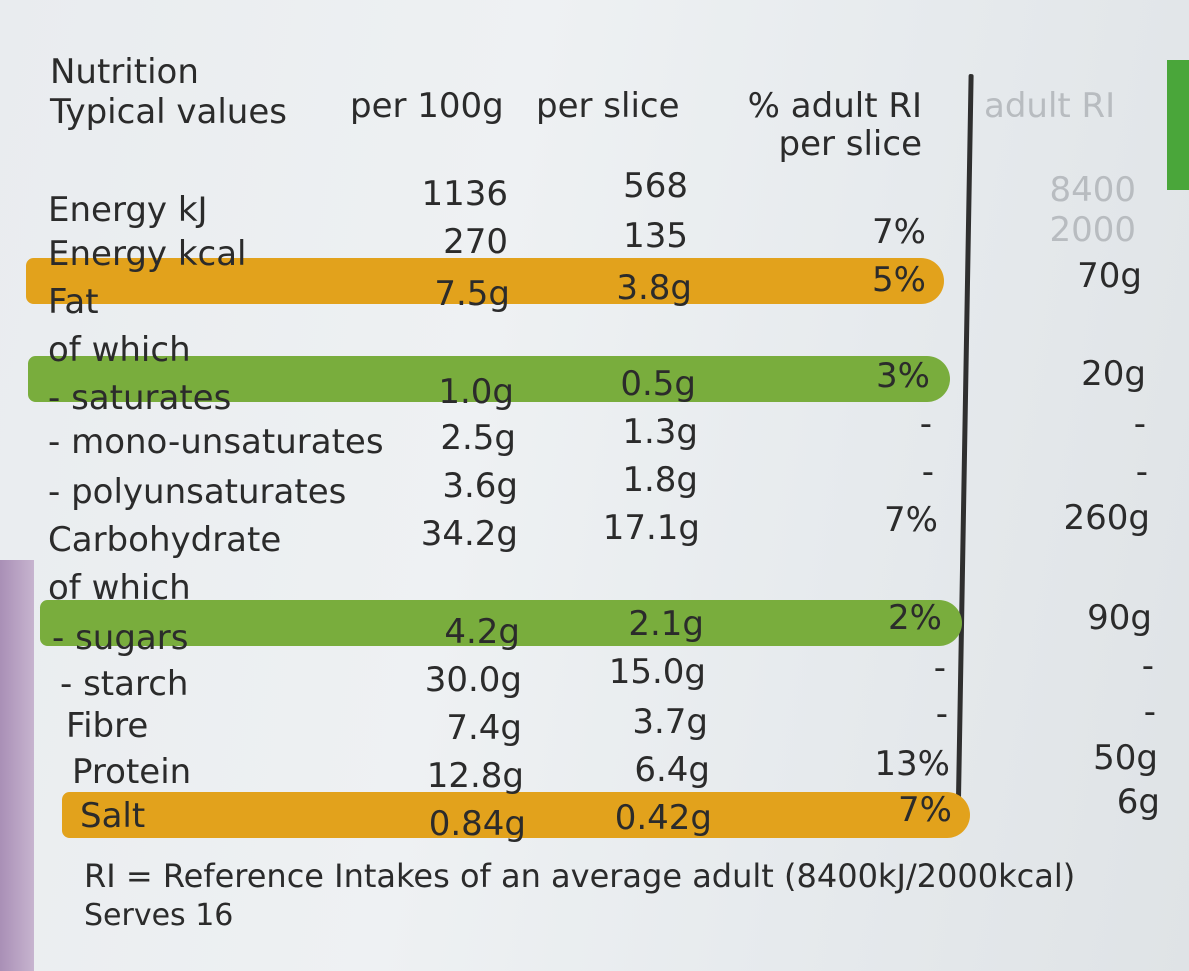 The width and height of the screenshot is (1189, 971). I want to click on label-carbohydrate: Carbohydrate, so click(165, 540).